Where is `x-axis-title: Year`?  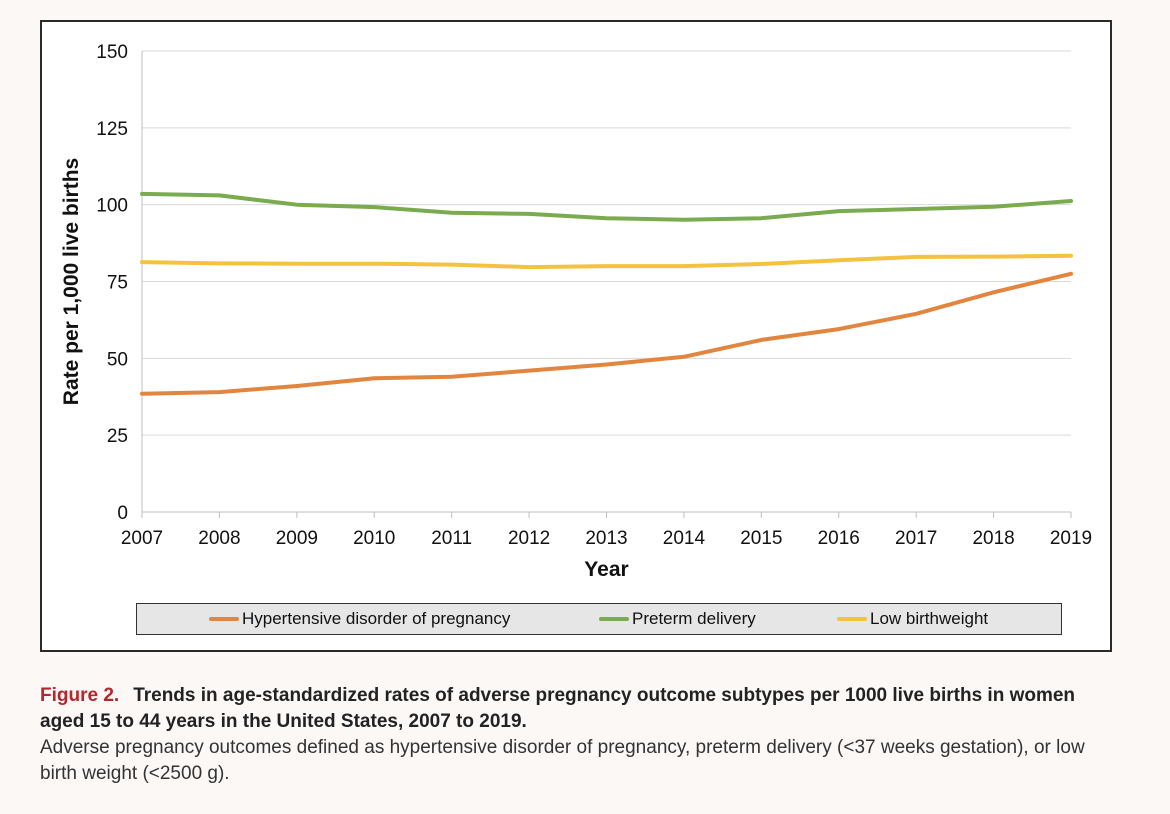
x-axis-title: Year is located at coordinates (606, 569).